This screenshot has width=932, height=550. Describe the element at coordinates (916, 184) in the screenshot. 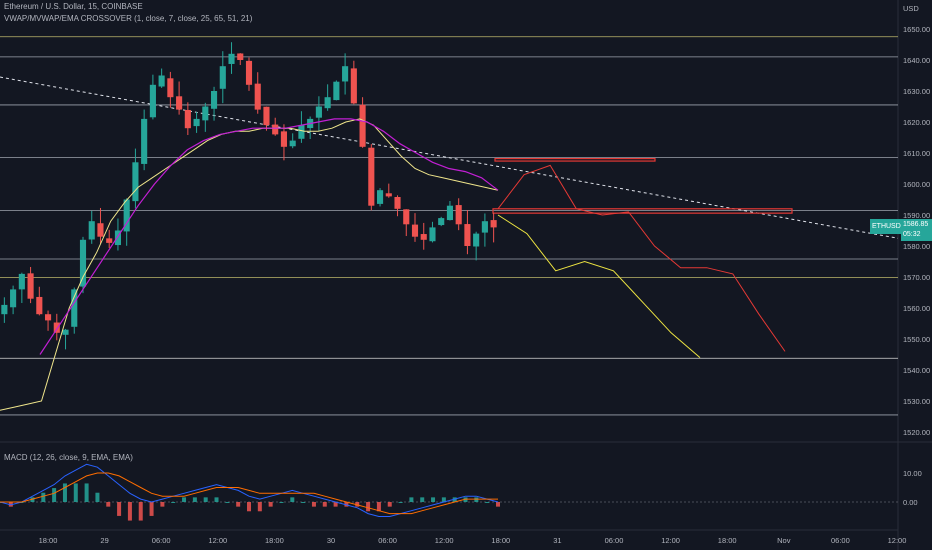

I see `price-tick-label: 1600.00` at that location.